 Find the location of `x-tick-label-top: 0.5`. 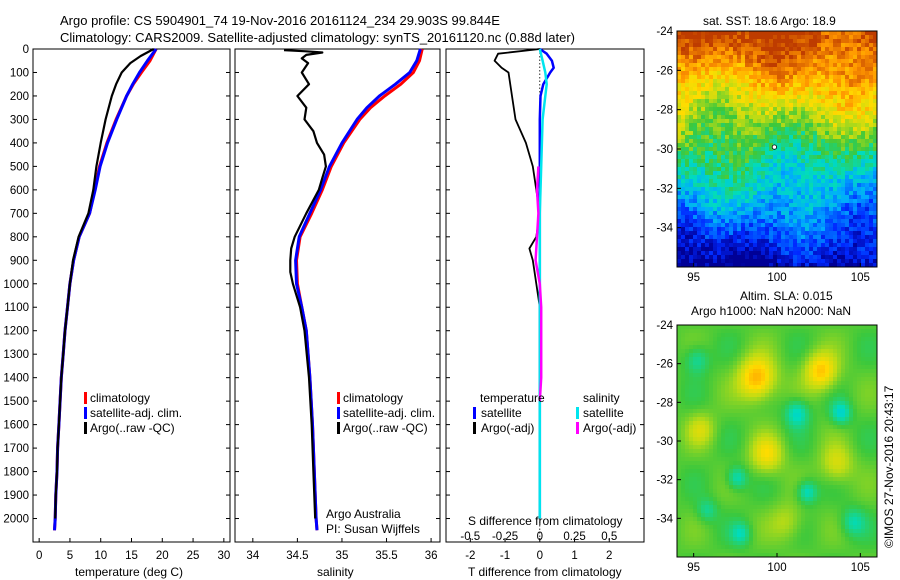

x-tick-label-top: 0.5 is located at coordinates (609, 537).